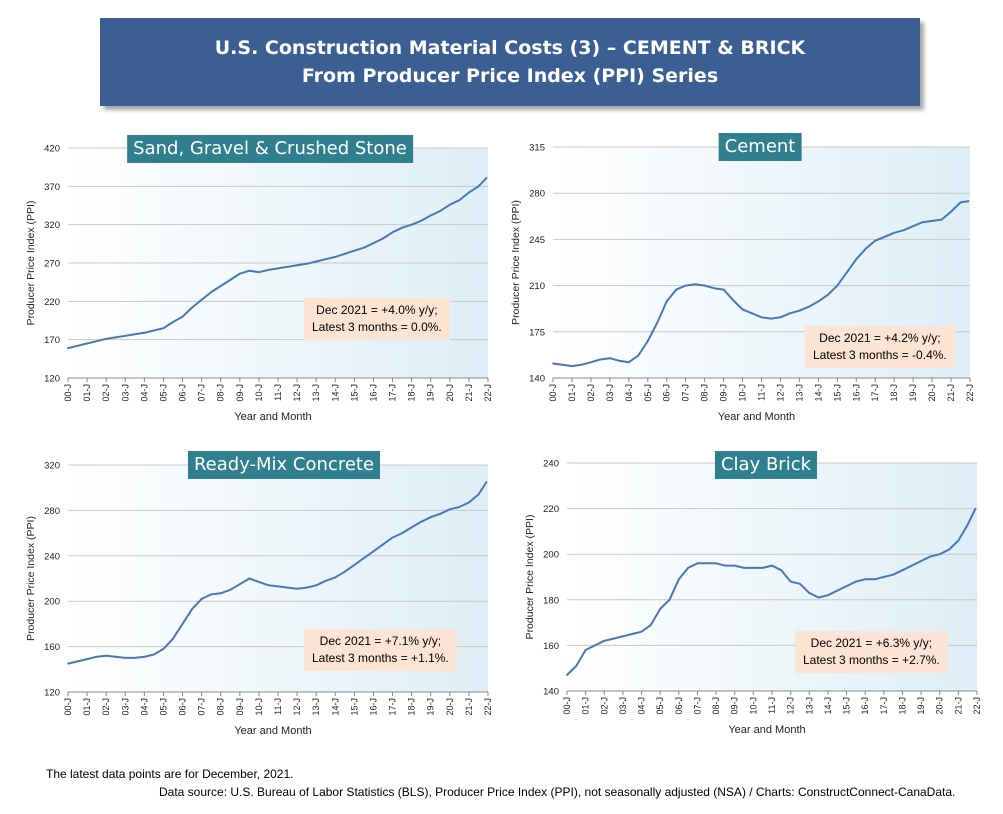  I want to click on x-tick-label: 21-J, so click(958, 706).